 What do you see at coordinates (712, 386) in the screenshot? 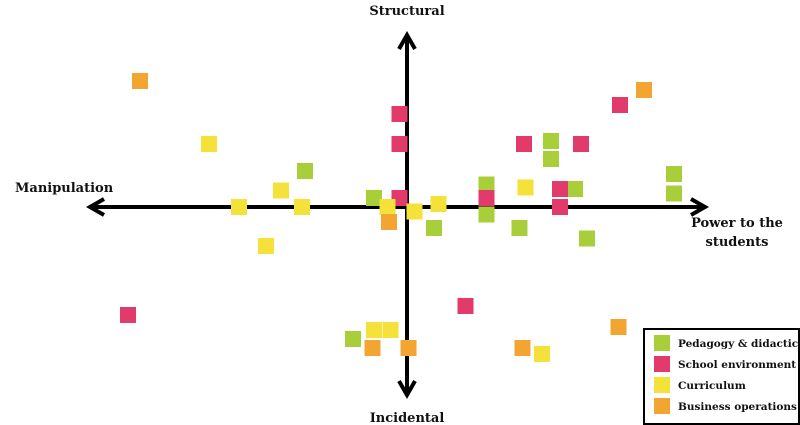
I see `legend-label-curriculum: Curriculum` at bounding box center [712, 386].